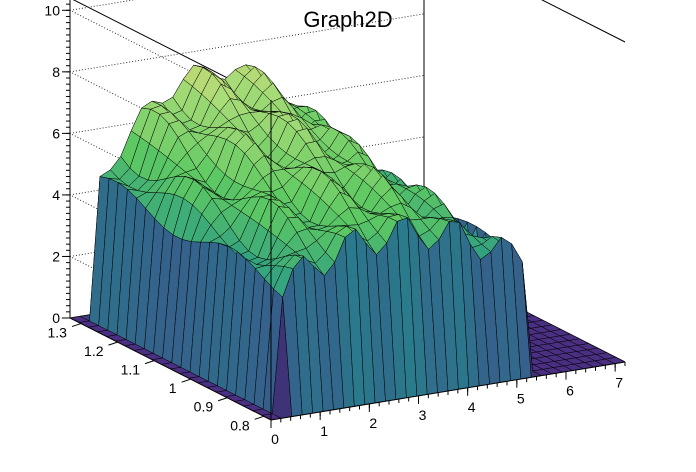 The height and width of the screenshot is (472, 696). Describe the element at coordinates (56, 256) in the screenshot. I see `z-tick-label: 2` at that location.